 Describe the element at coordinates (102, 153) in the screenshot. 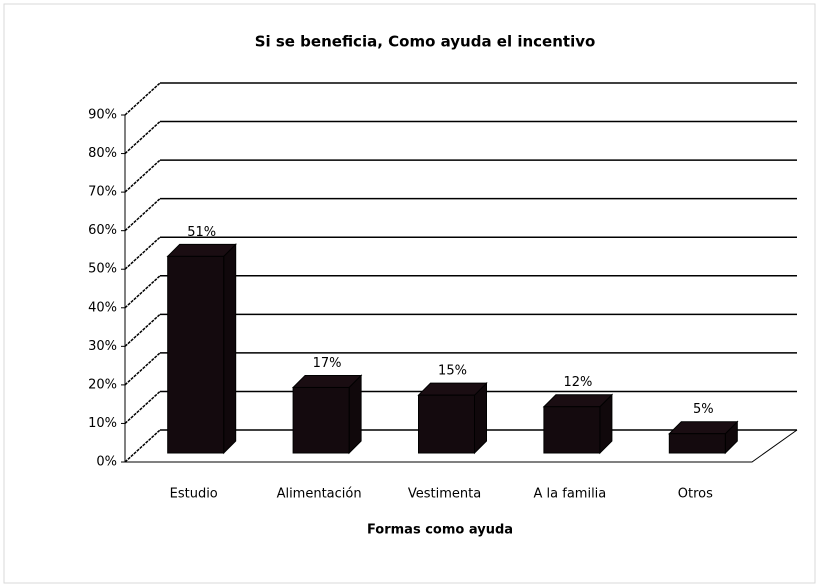

I see `y-tick-label: 80%` at that location.